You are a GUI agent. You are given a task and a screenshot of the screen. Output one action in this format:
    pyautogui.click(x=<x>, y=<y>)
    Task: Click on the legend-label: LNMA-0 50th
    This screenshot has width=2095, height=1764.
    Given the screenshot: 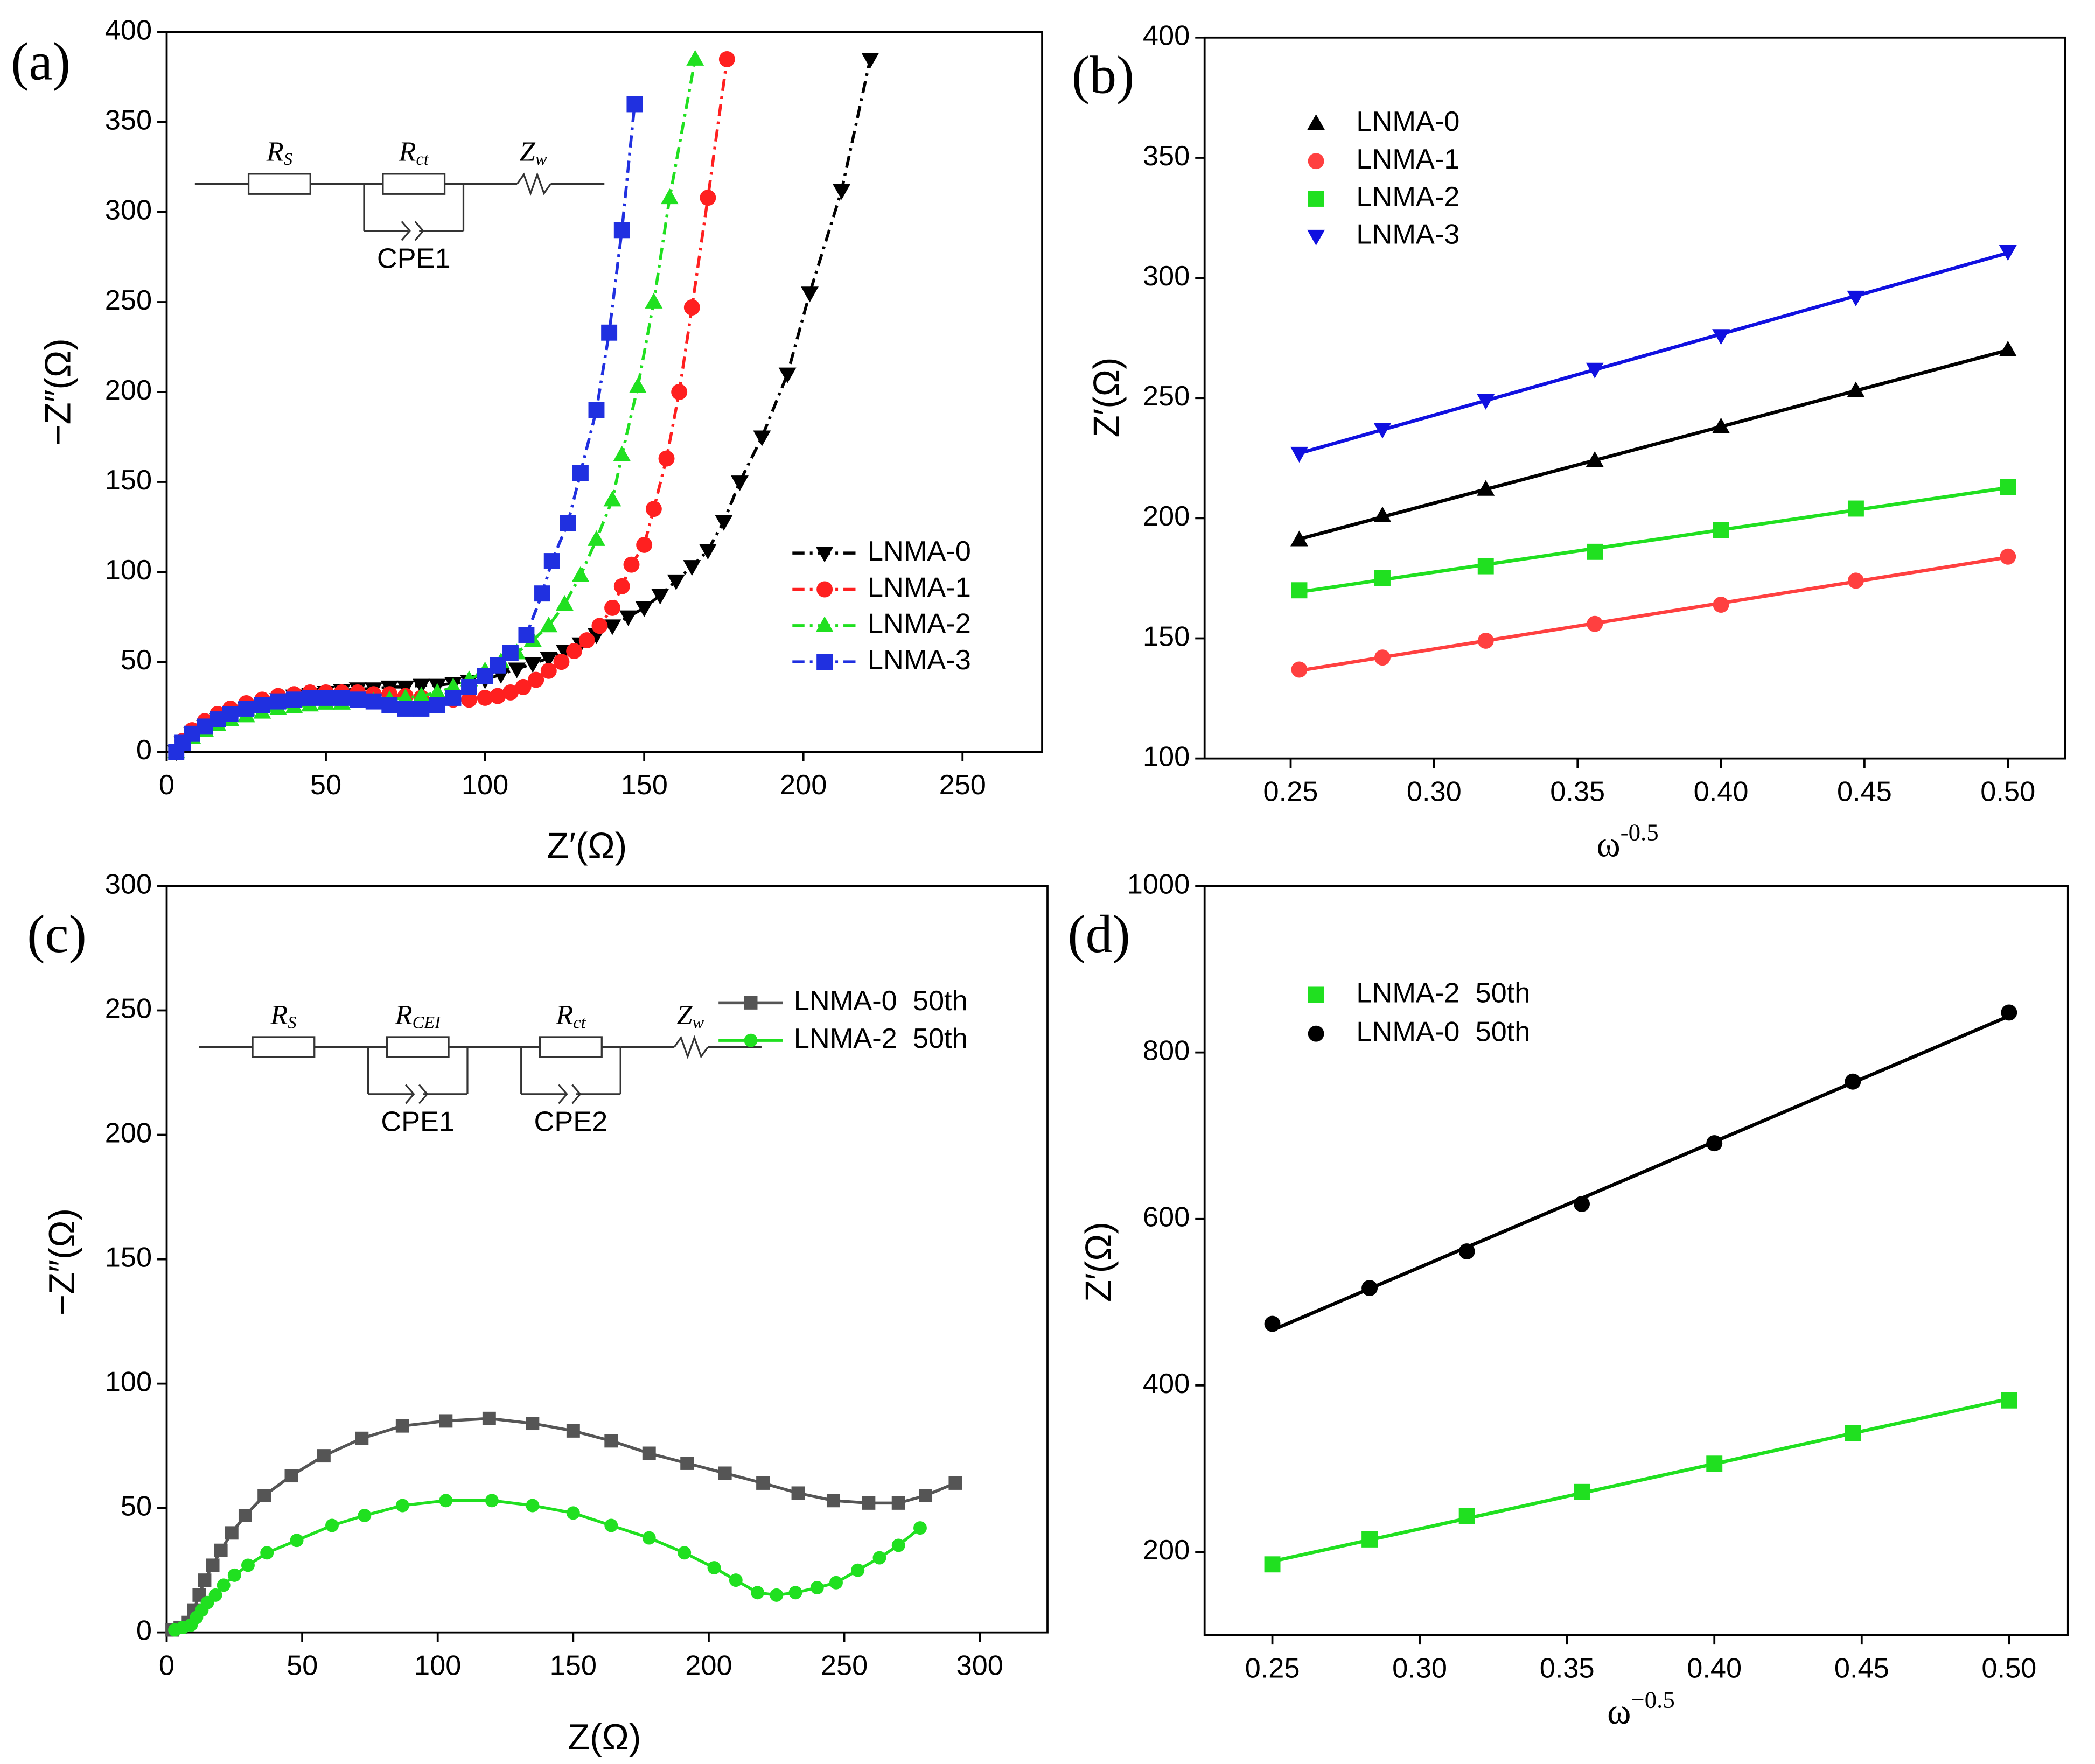 What is the action you would take?
    pyautogui.click(x=1443, y=1032)
    